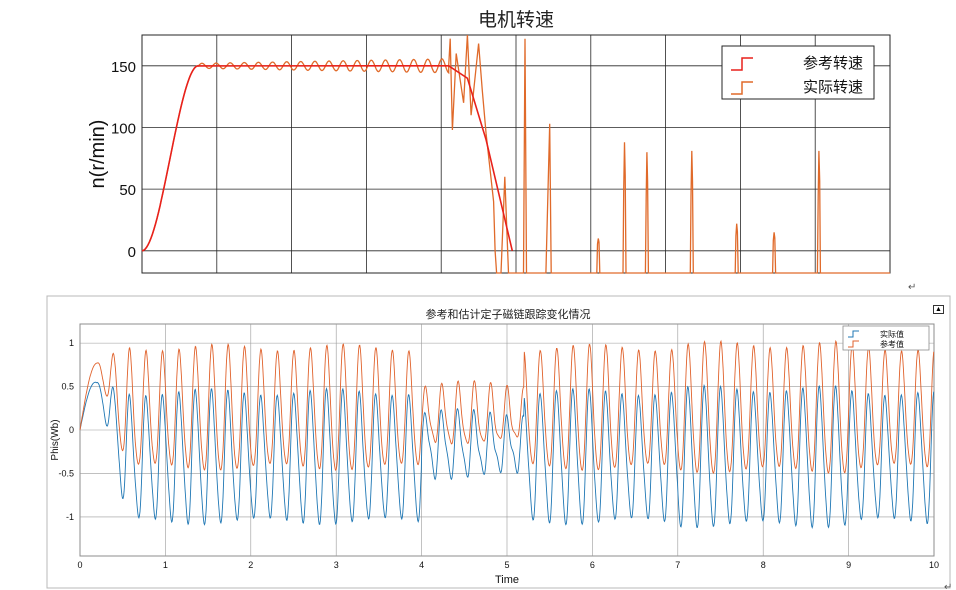  I want to click on speed-legend: 参考转速 实际转速, so click(798, 72).